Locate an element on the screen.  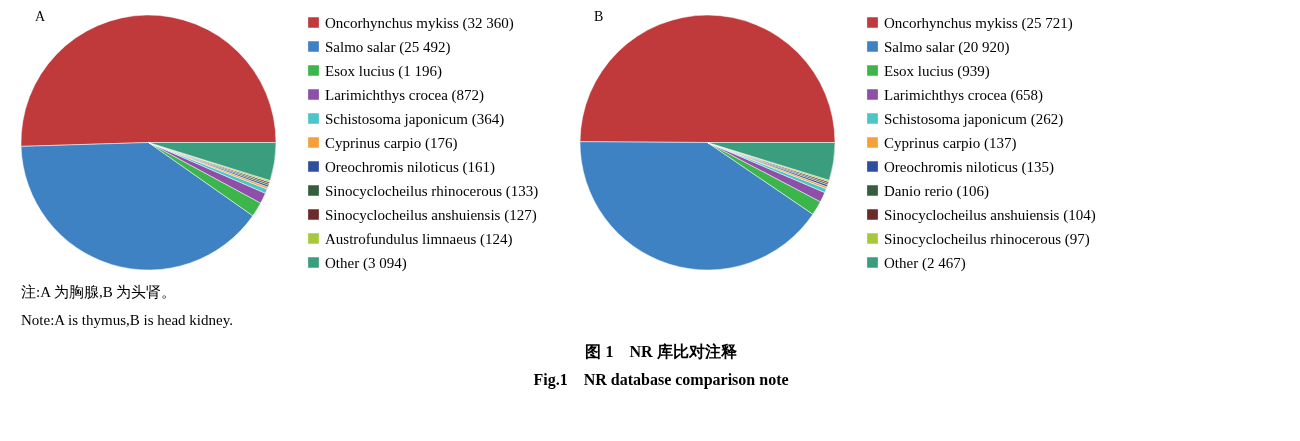
legend-label: Oncorhynchus mykiss (32 360) is located at coordinates (419, 23).